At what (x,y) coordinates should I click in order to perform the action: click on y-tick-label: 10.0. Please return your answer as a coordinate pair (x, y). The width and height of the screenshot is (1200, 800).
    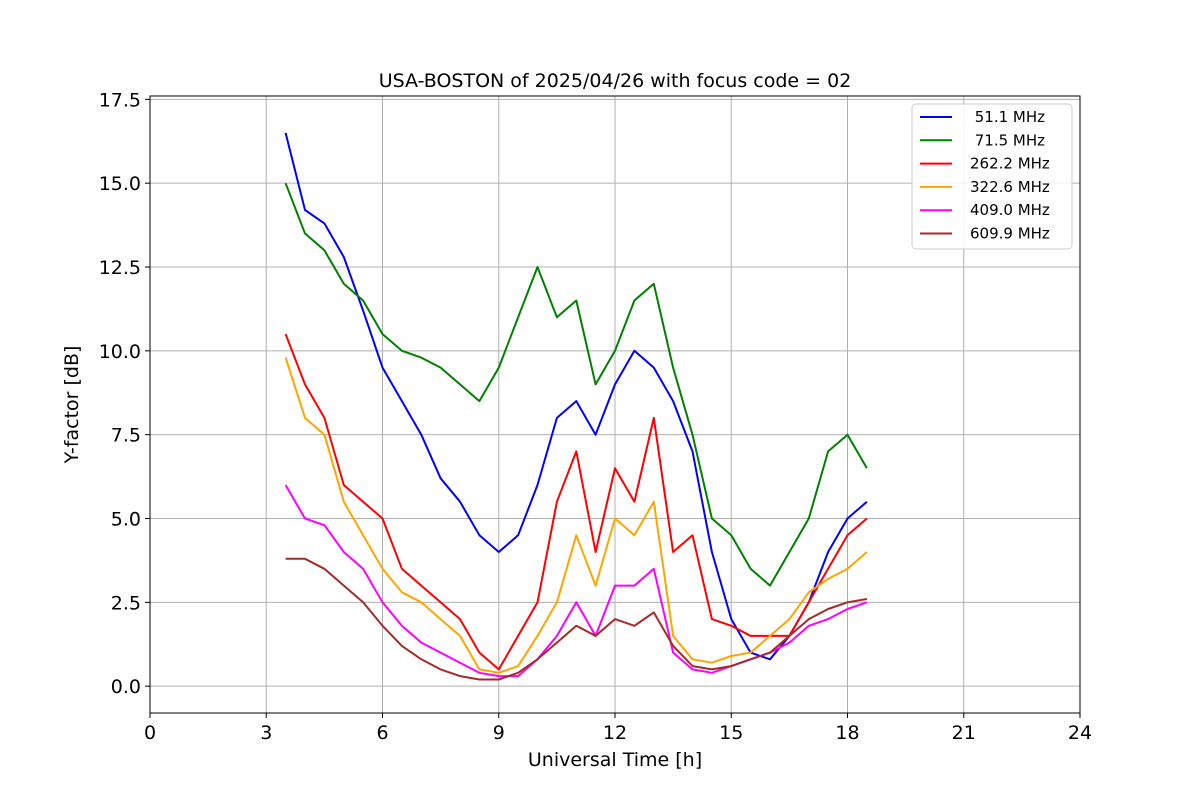
    Looking at the image, I should click on (120, 352).